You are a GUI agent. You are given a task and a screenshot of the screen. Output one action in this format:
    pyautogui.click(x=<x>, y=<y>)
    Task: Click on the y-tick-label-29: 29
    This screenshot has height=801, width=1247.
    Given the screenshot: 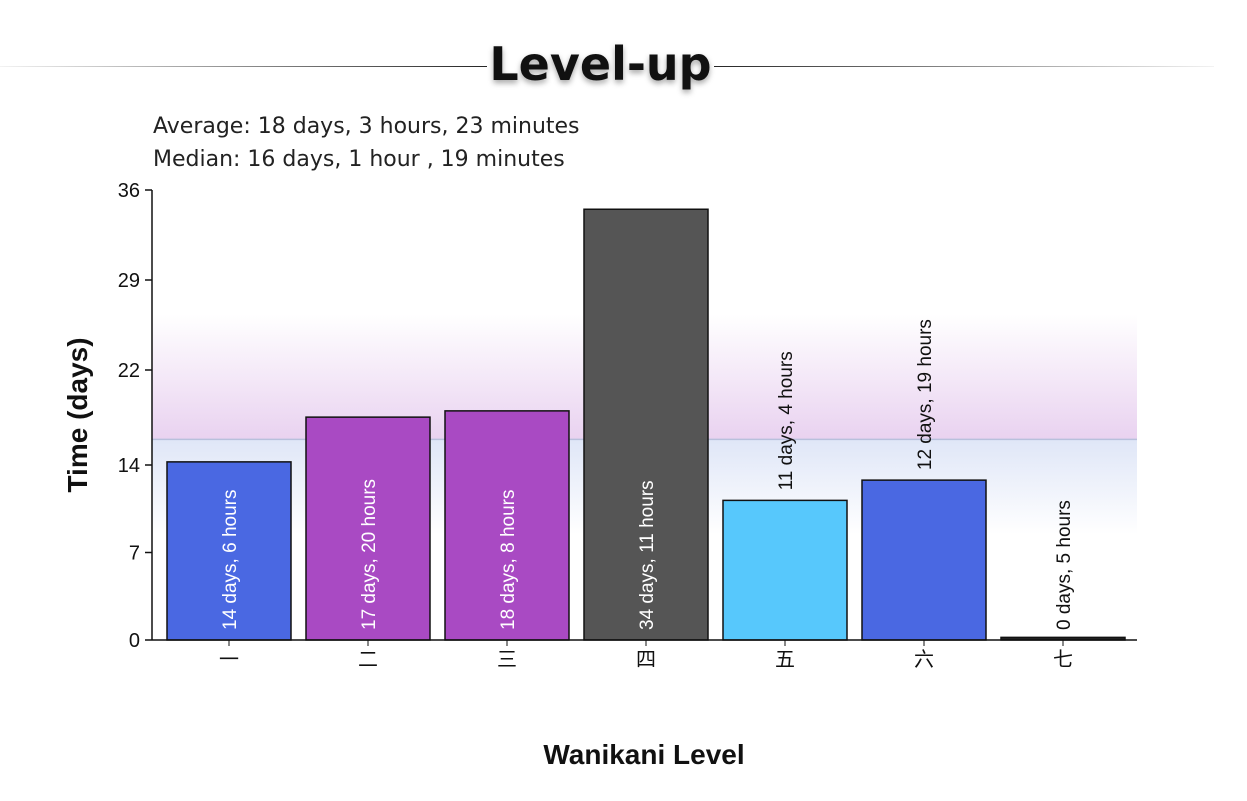 What is the action you would take?
    pyautogui.click(x=129, y=281)
    